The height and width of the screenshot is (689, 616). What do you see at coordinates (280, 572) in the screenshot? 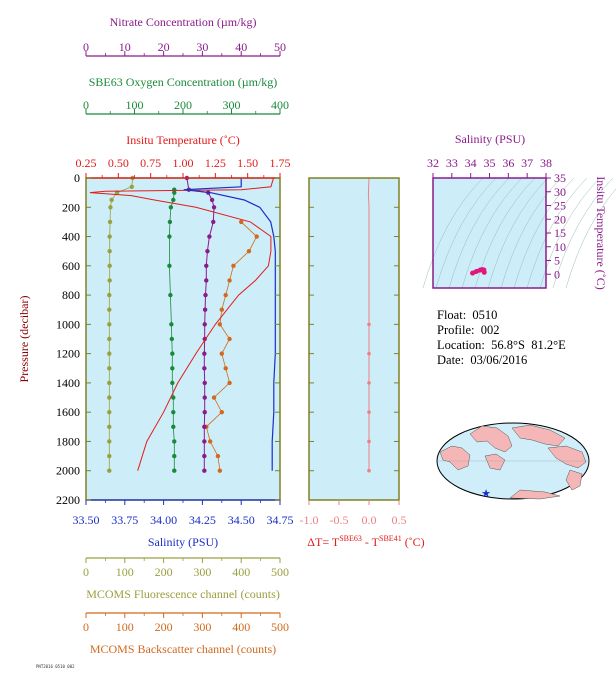
I see `fluorescence-tick-label: 500` at bounding box center [280, 572].